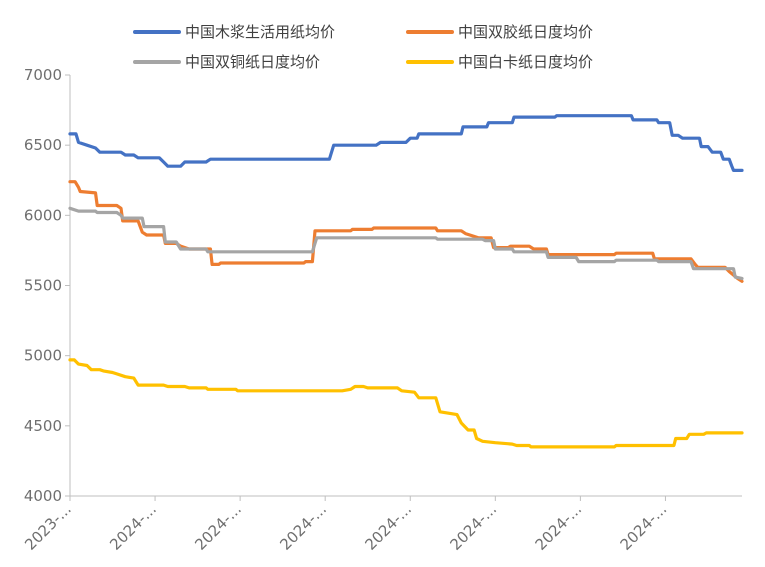 The image size is (765, 567). Describe the element at coordinates (43, 286) in the screenshot. I see `y-tick-label: 5500` at that location.